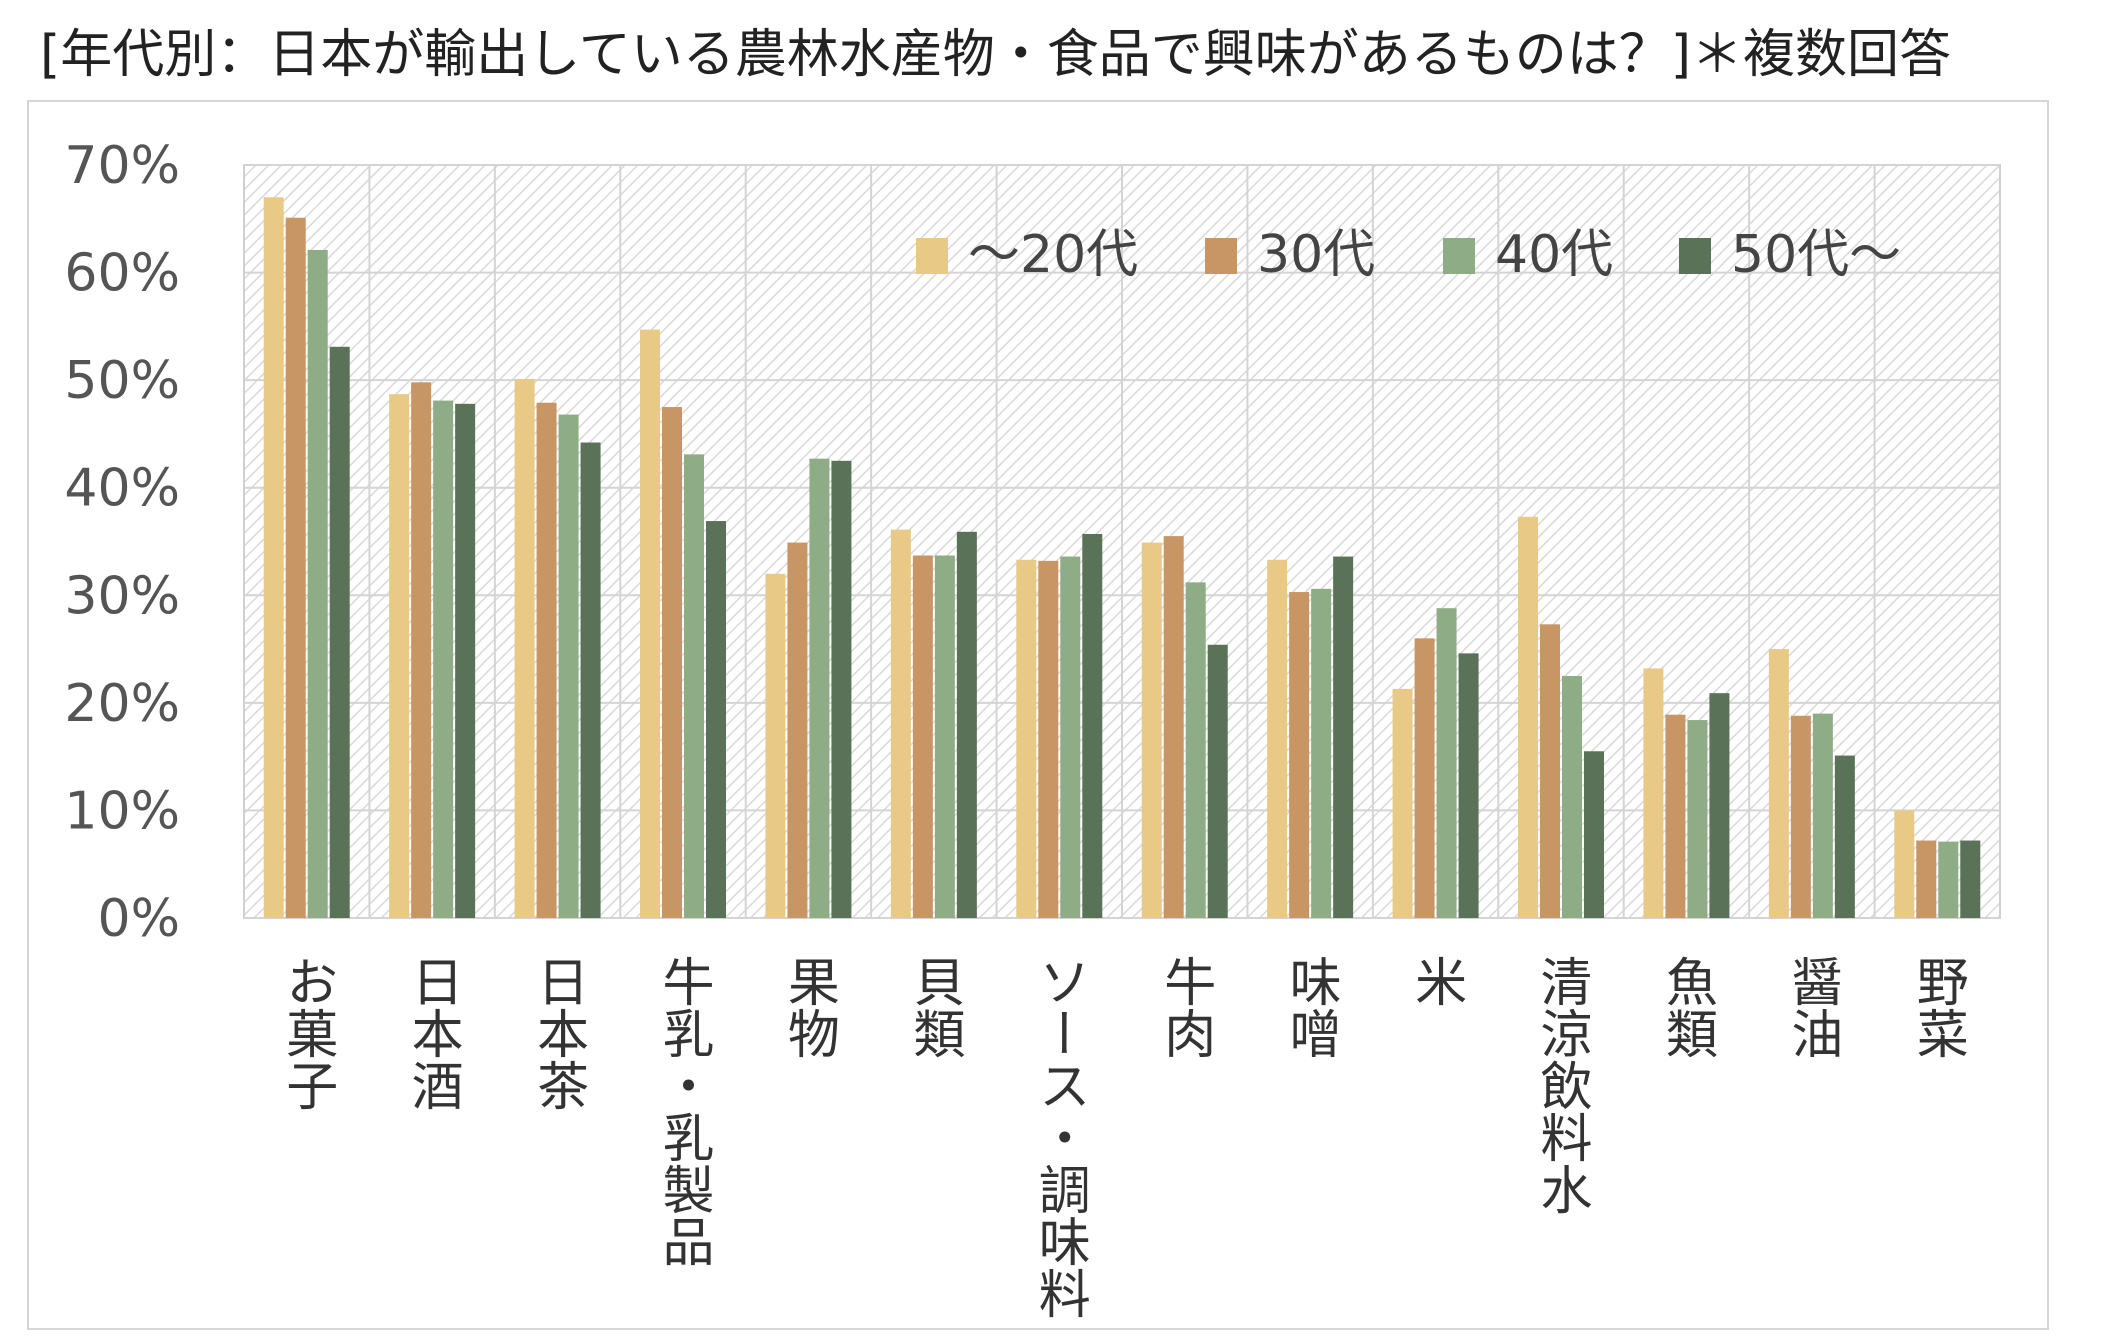  What do you see at coordinates (1436, 981) in the screenshot?
I see `x-tick-label: 米` at bounding box center [1436, 981].